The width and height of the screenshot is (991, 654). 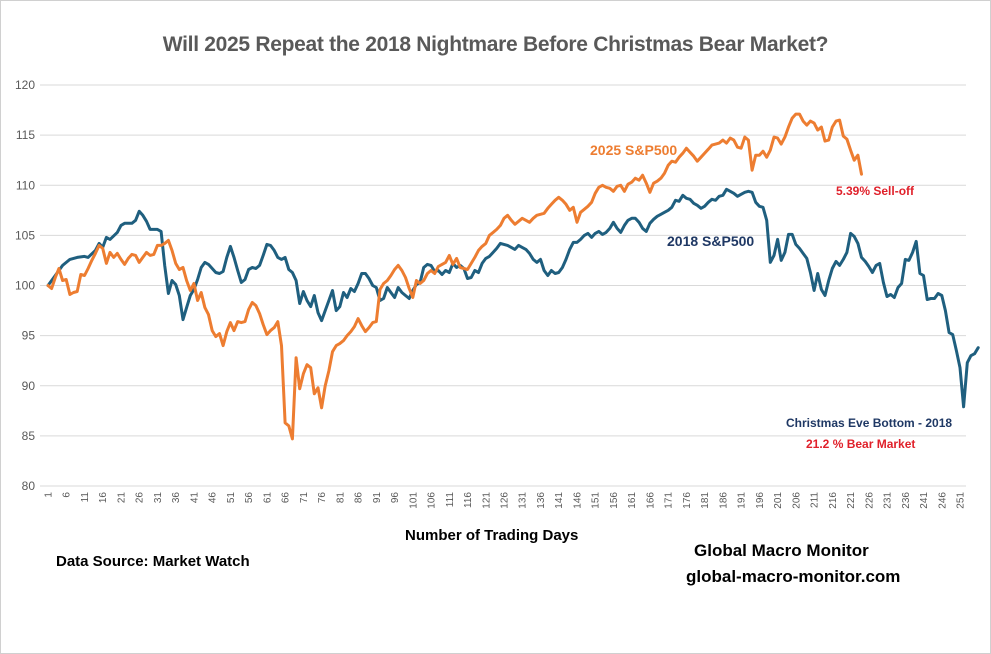 I want to click on x-tick-label: 126, so click(x=505, y=500).